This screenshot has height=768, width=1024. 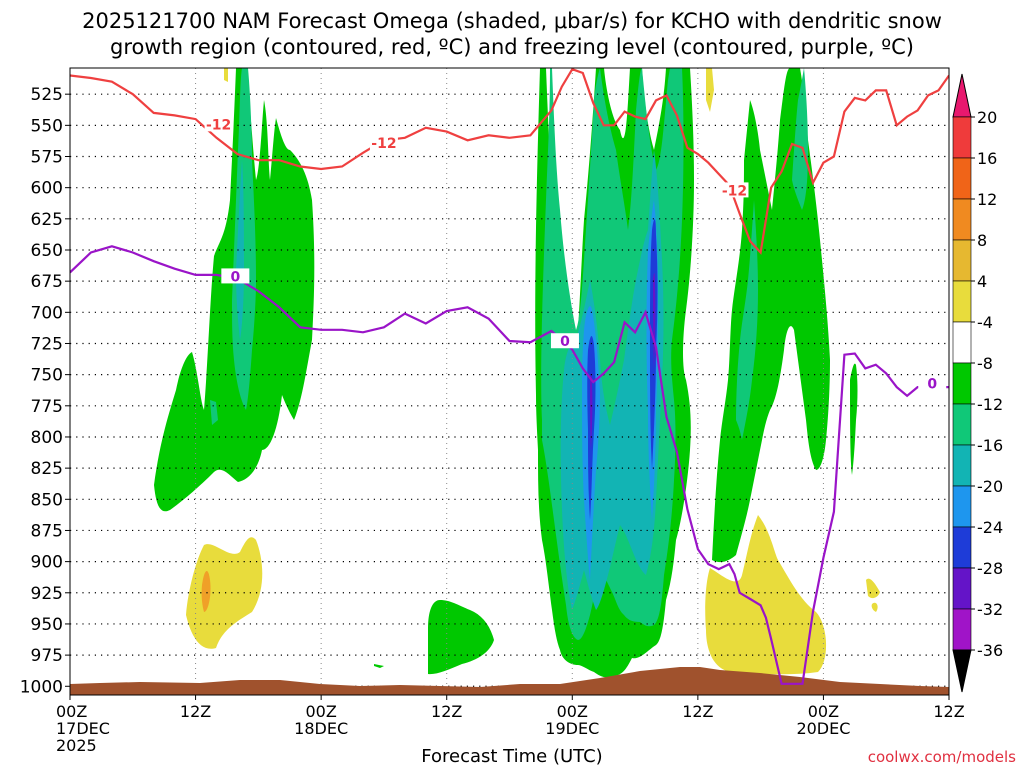 I want to click on colorbar-label: -24, so click(x=990, y=527).